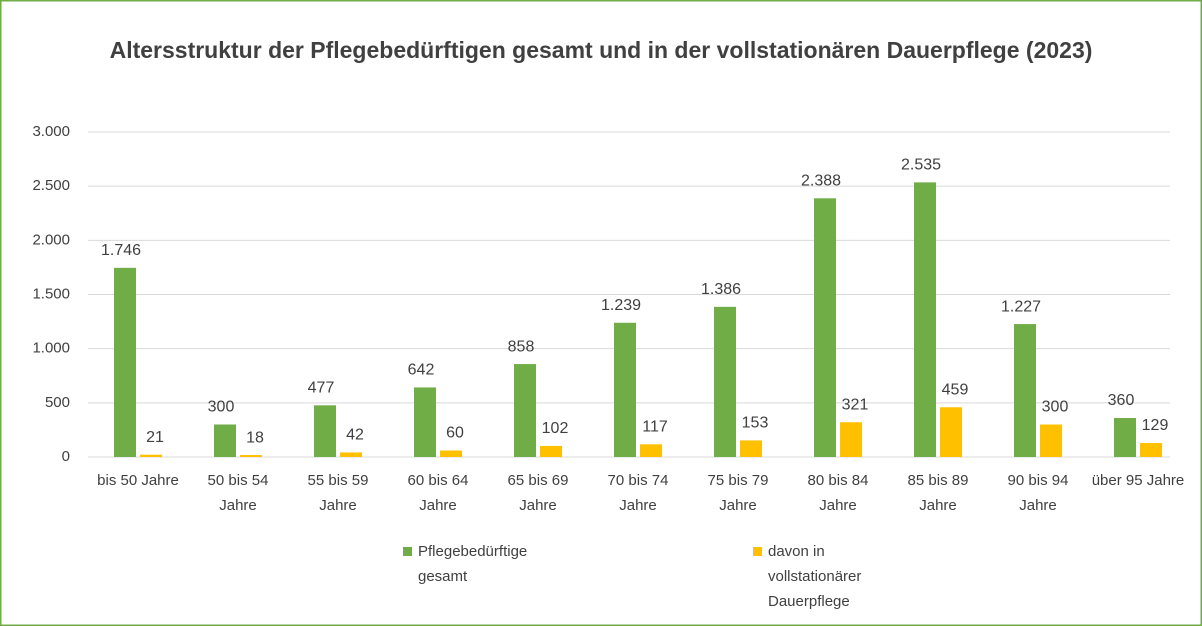 The width and height of the screenshot is (1202, 626). What do you see at coordinates (655, 427) in the screenshot?
I see `data-label: 117` at bounding box center [655, 427].